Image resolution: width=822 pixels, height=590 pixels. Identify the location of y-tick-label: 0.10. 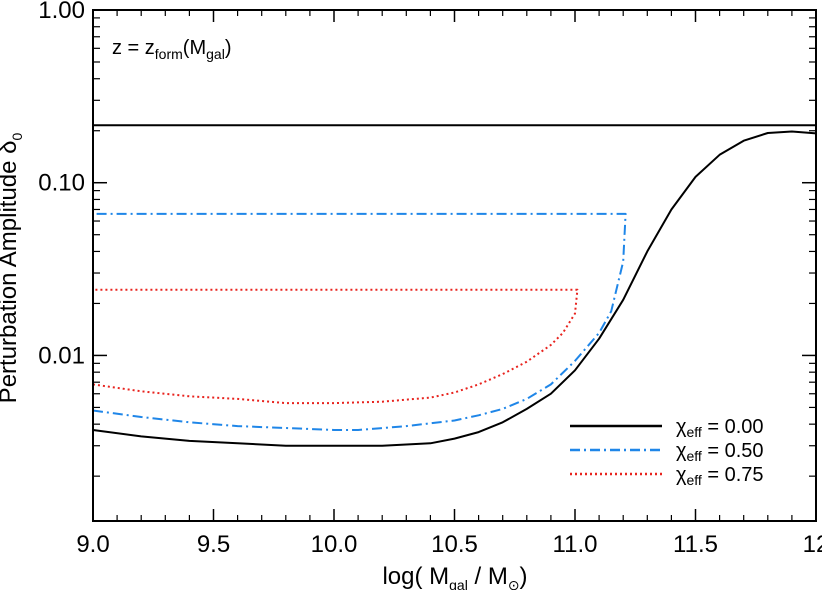
(61, 183).